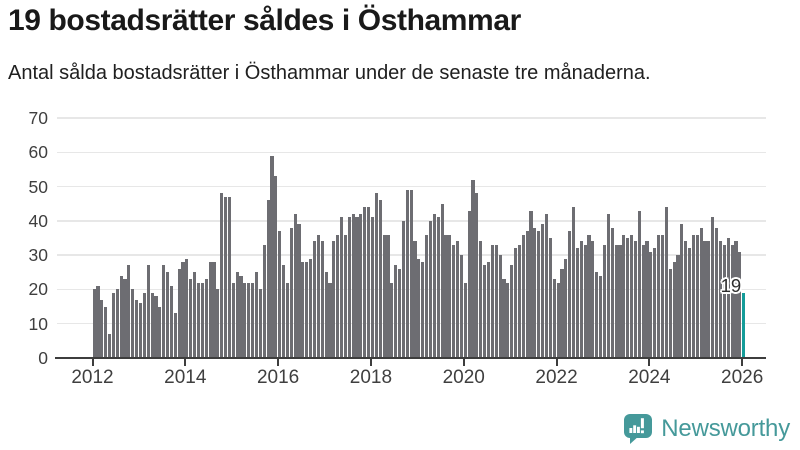  What do you see at coordinates (264, 20) in the screenshot?
I see `chart-title: 19 bostadsrätter såldes i Östhammar` at bounding box center [264, 20].